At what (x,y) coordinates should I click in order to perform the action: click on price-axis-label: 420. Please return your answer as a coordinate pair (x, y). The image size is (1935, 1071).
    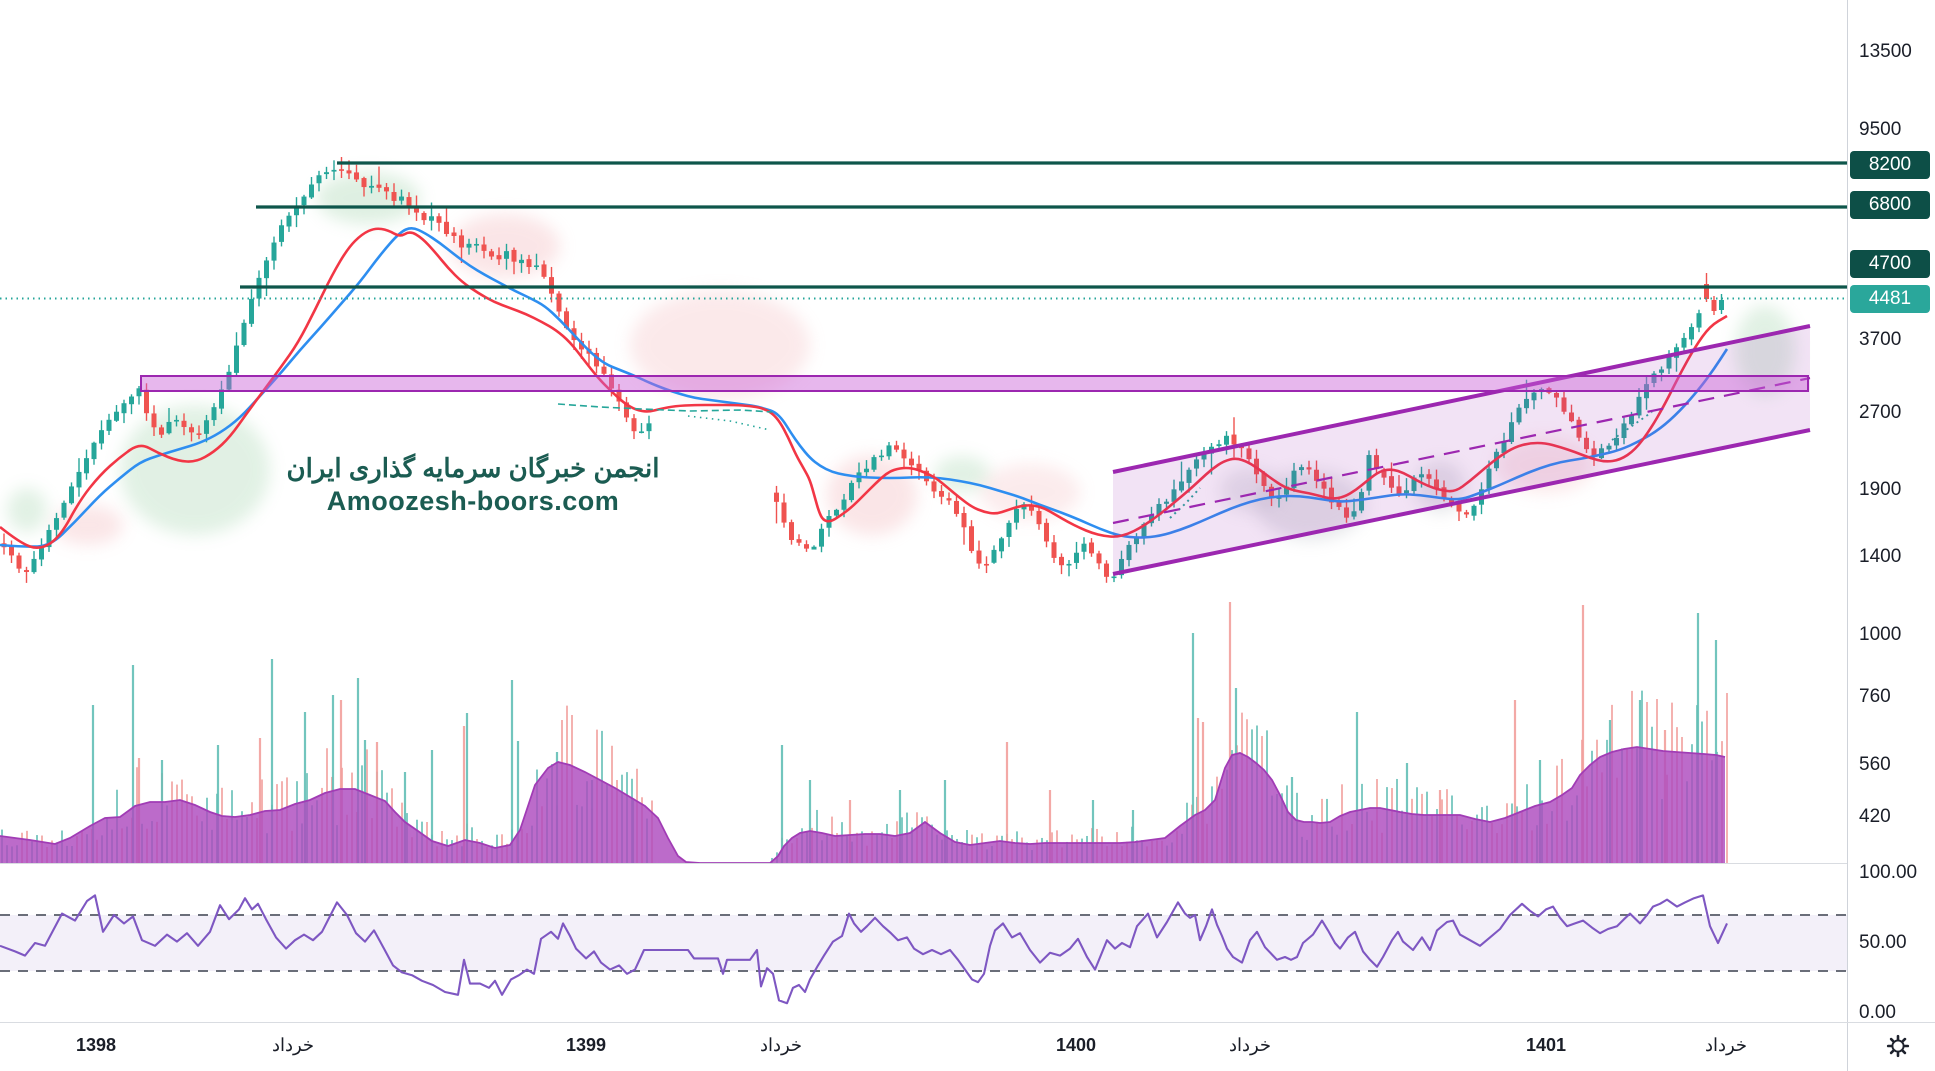
    Looking at the image, I should click on (1875, 816).